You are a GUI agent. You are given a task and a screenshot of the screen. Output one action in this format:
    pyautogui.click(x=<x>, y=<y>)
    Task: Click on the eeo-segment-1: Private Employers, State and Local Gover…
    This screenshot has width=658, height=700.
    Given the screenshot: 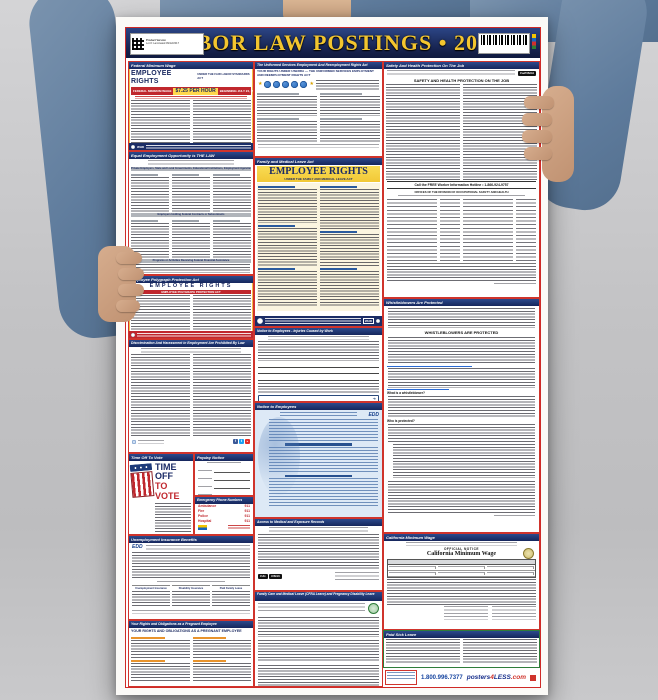 What is the action you would take?
    pyautogui.click(x=191, y=169)
    